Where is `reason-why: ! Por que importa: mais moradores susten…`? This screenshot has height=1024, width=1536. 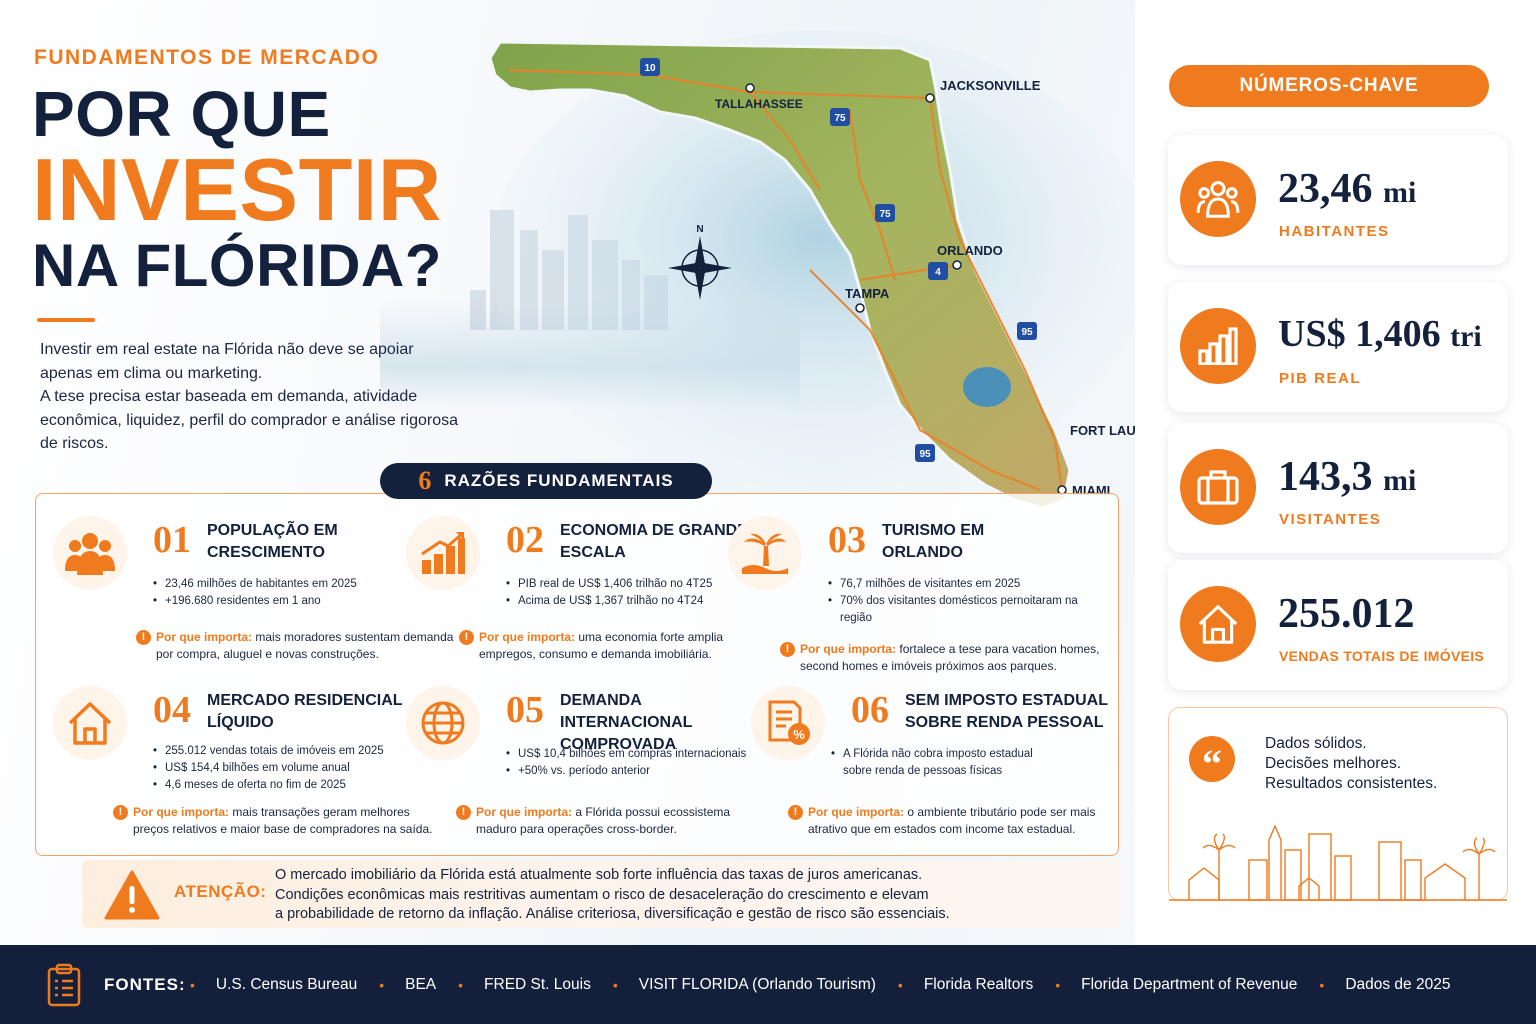
reason-why: ! Por que importa: mais moradores susten… is located at coordinates (296, 646).